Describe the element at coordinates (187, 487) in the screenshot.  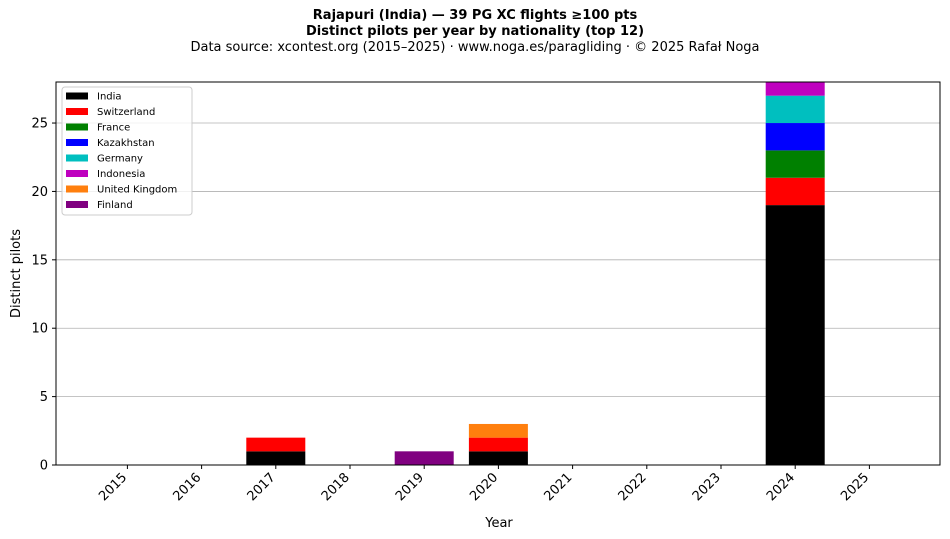
I see `x-tick-label: 2016` at that location.